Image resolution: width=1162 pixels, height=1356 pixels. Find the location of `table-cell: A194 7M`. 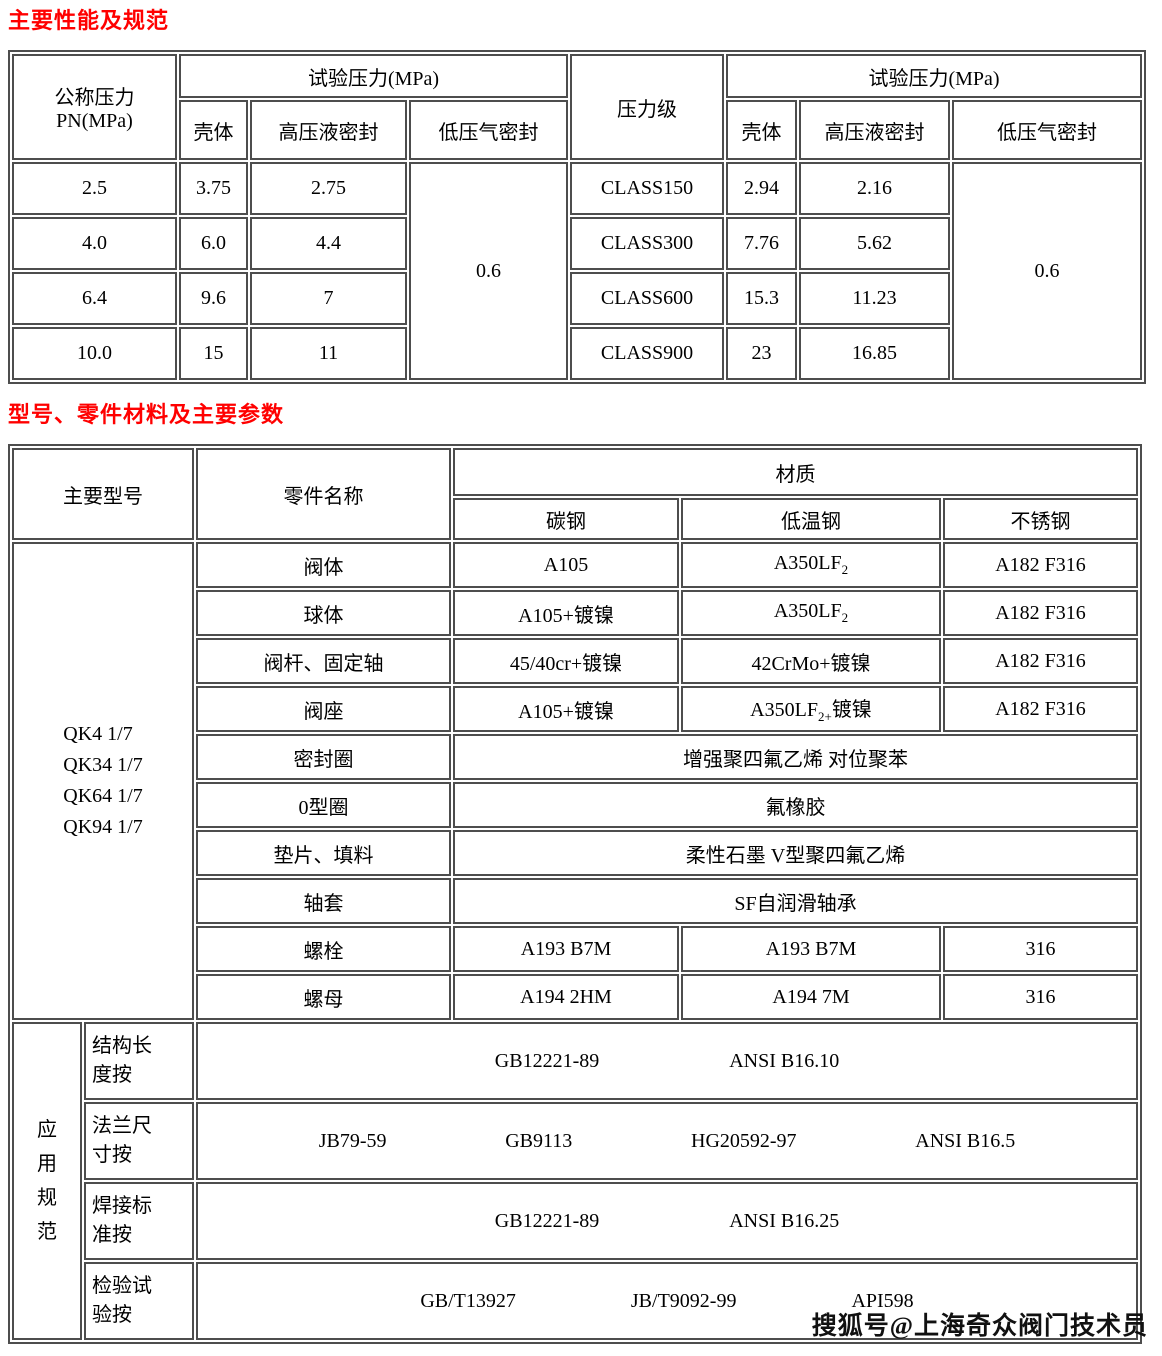

table-cell: A194 7M is located at coordinates (811, 997).